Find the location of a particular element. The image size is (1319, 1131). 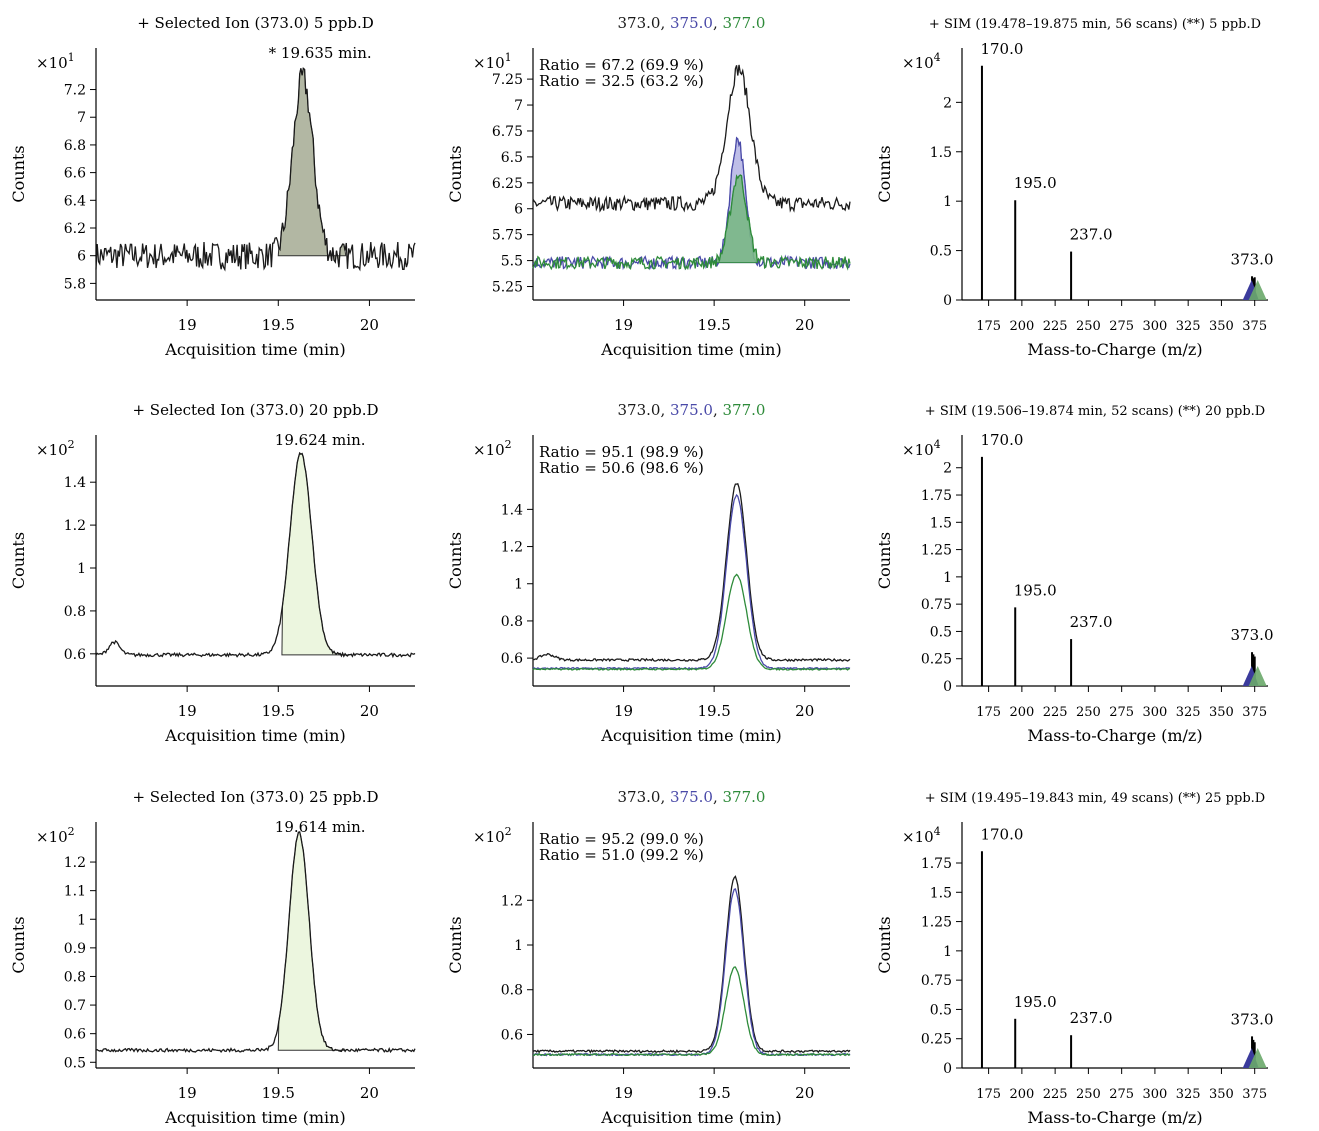

legend-entry: Ratio = 95.2 (99.0 %) is located at coordinates (621, 839).